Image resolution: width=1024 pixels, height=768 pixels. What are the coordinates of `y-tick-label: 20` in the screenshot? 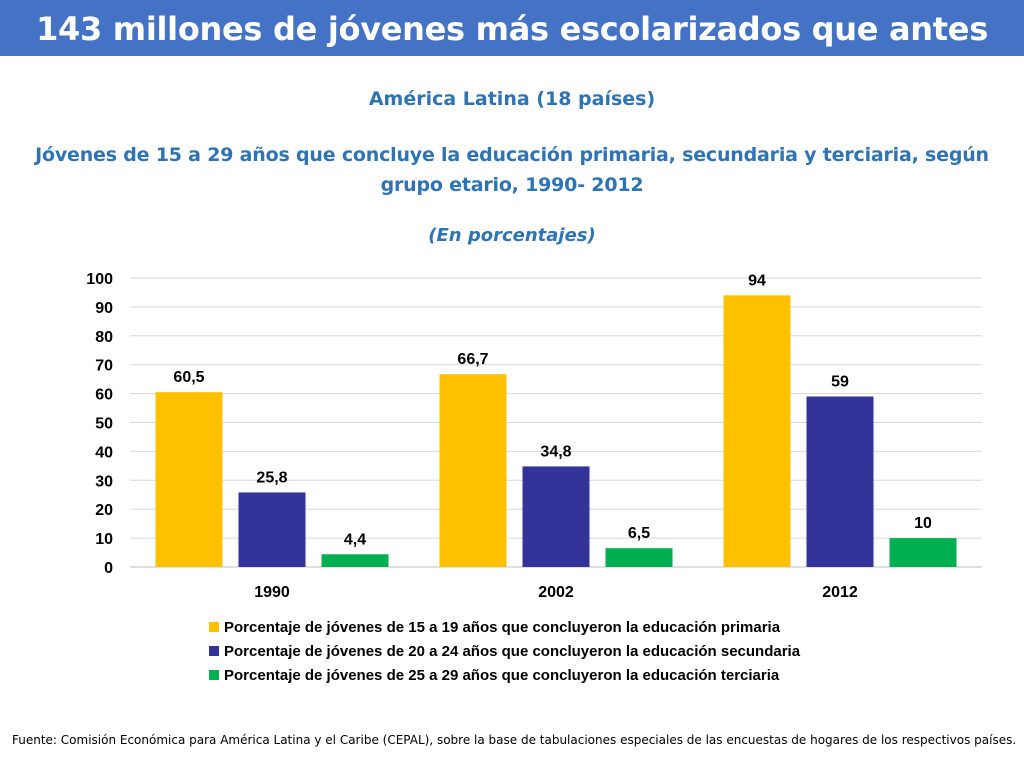 It's located at (104, 510).